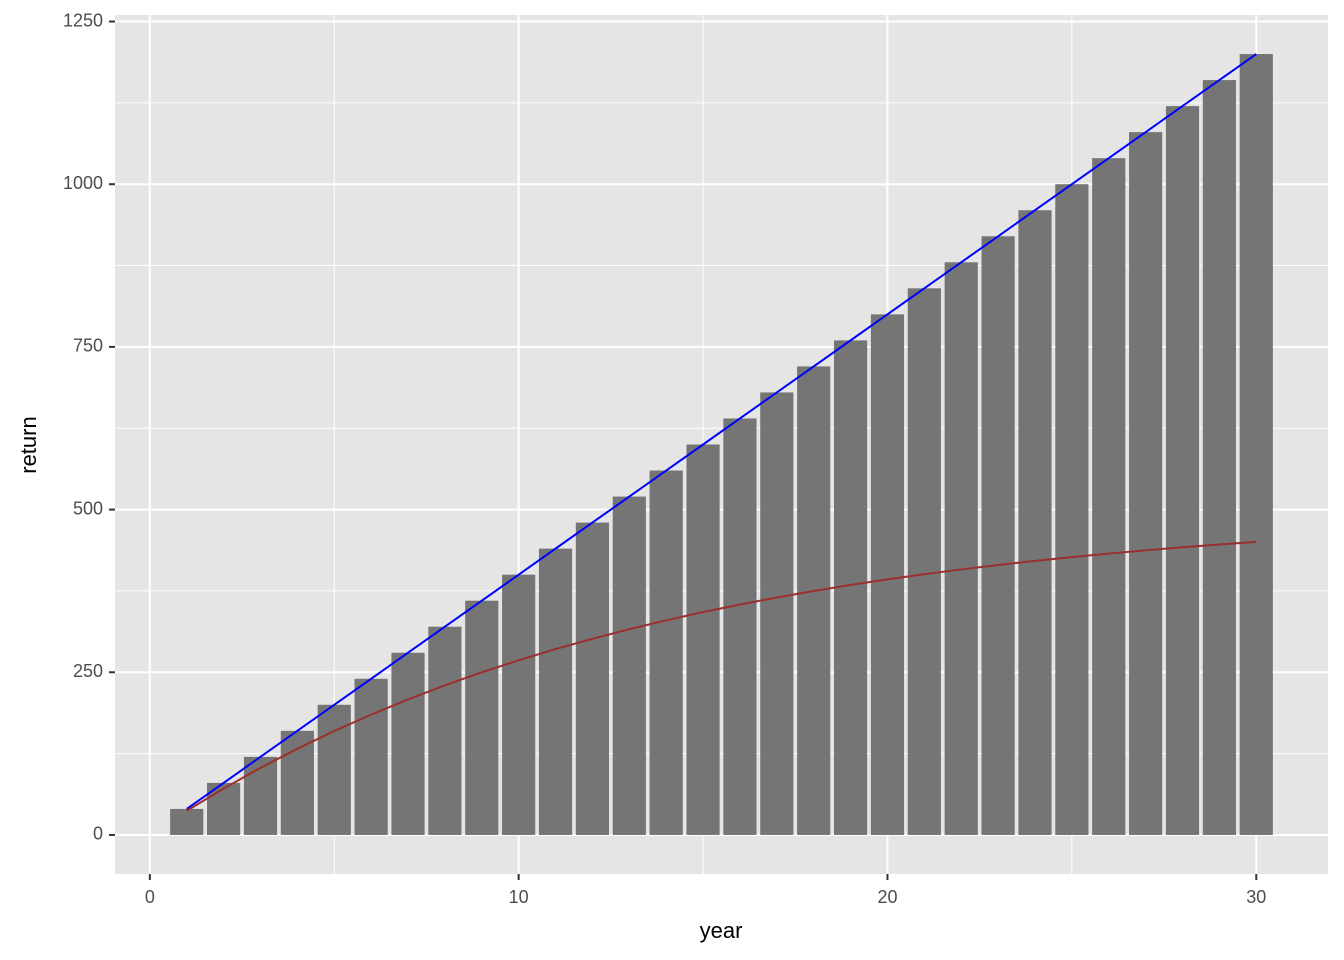 The width and height of the screenshot is (1344, 960). Describe the element at coordinates (88, 508) in the screenshot. I see `y-tick-label: 500` at that location.